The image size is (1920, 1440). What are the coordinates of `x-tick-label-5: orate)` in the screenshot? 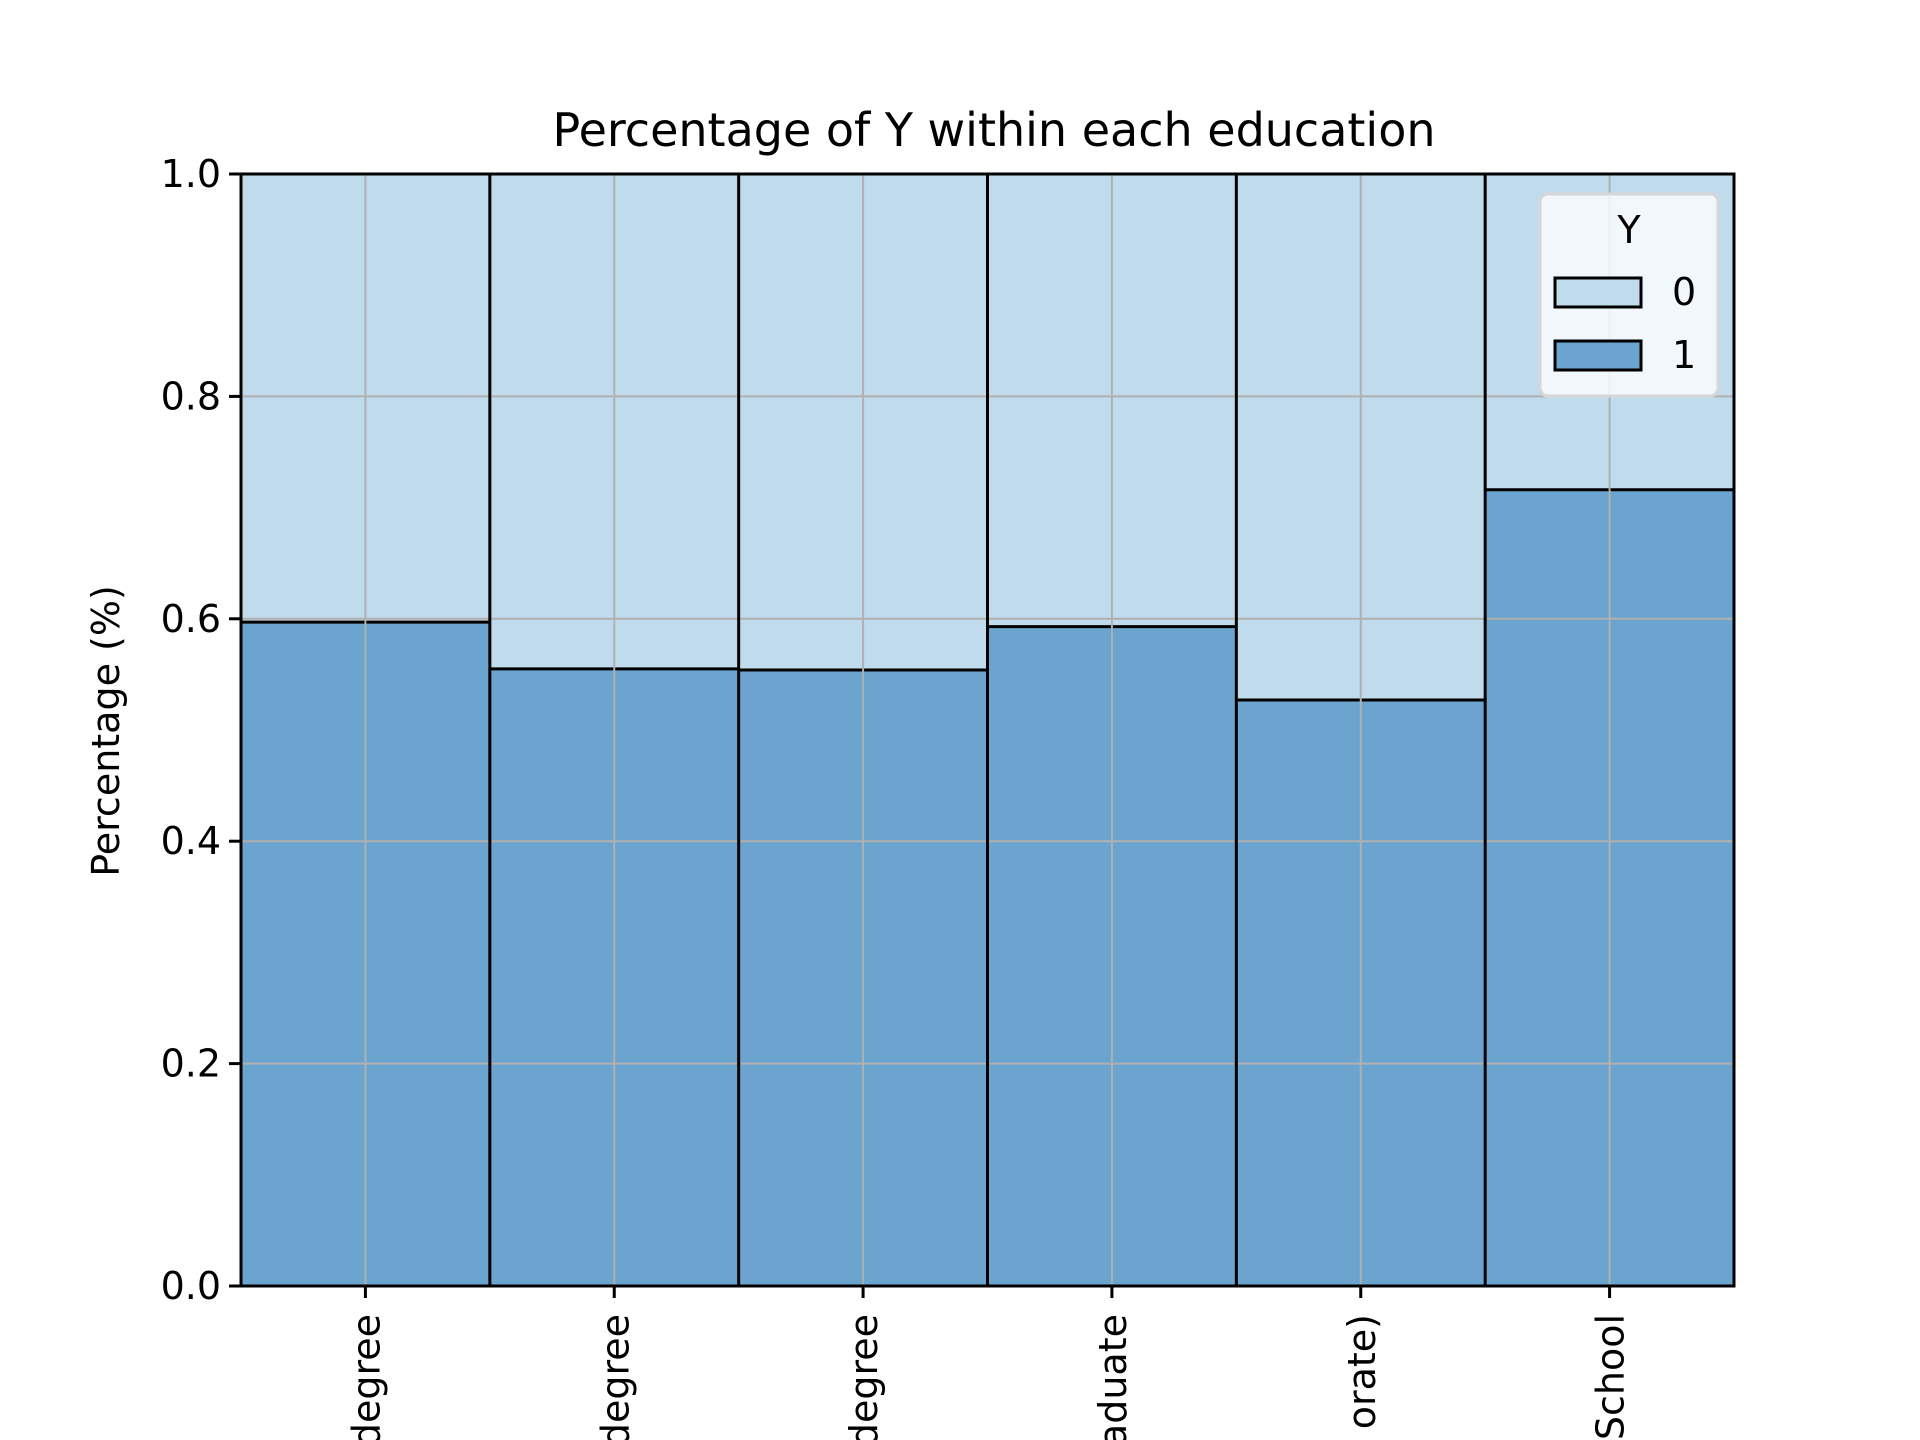 It's located at (1362, 1371).